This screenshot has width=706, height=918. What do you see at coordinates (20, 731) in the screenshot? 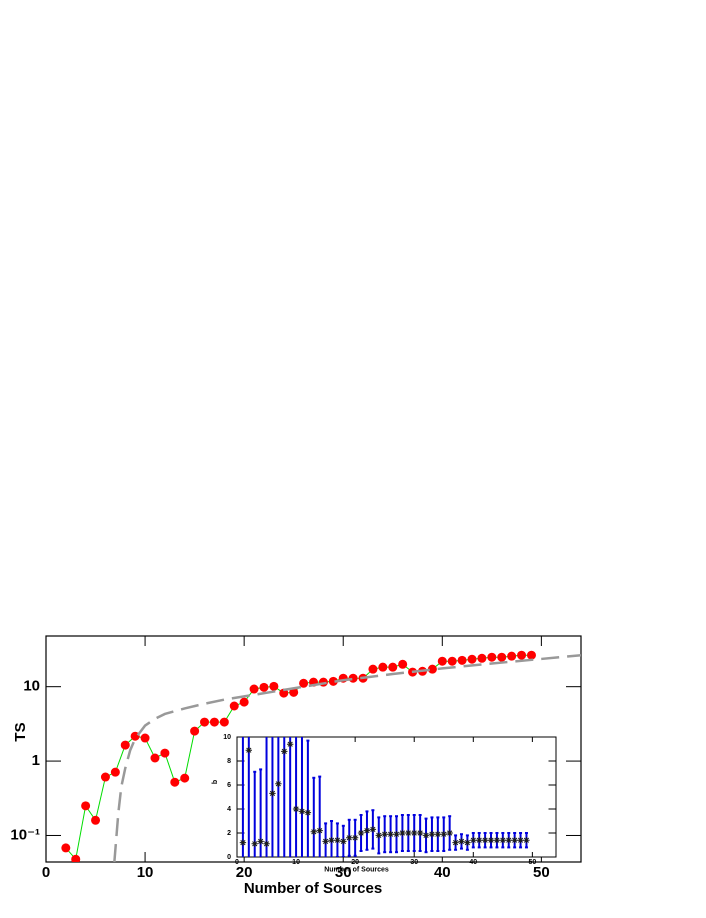
I see `y-axis-label: TS` at bounding box center [20, 731].